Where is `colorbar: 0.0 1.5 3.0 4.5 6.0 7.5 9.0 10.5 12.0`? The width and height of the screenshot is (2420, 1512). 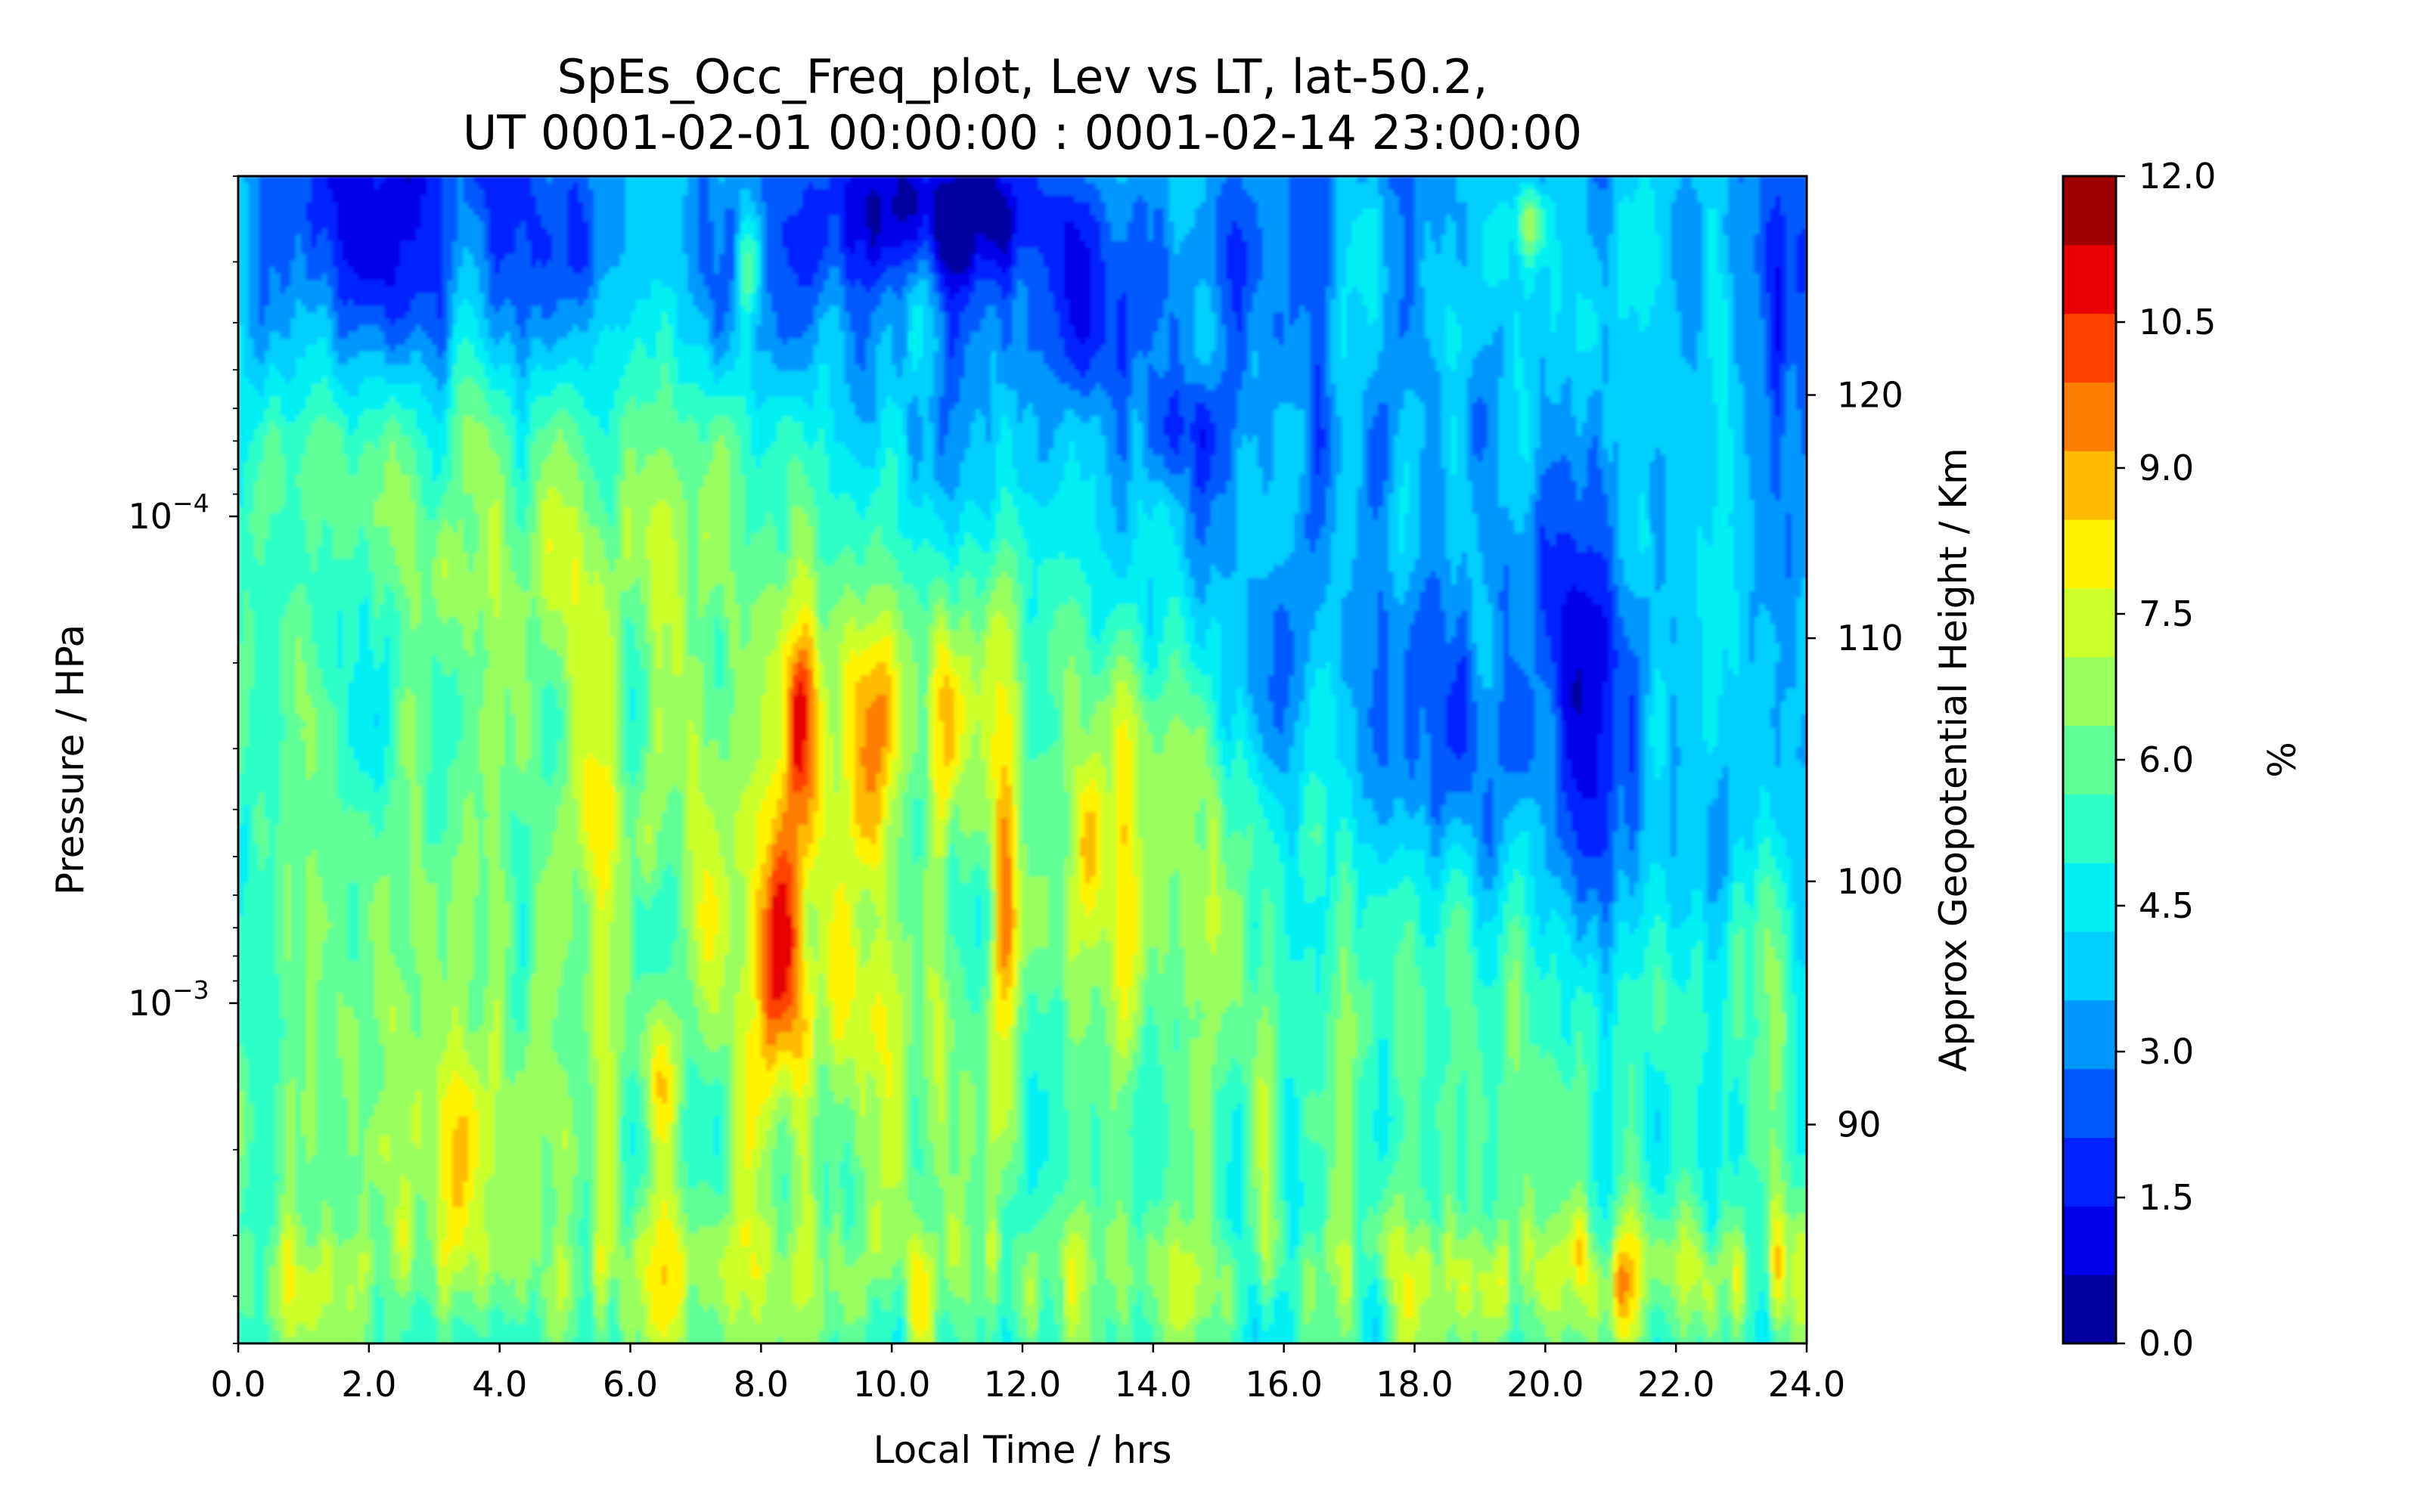
colorbar: 0.0 1.5 3.0 4.5 6.0 7.5 9.0 10.5 12.0 is located at coordinates (2139, 760).